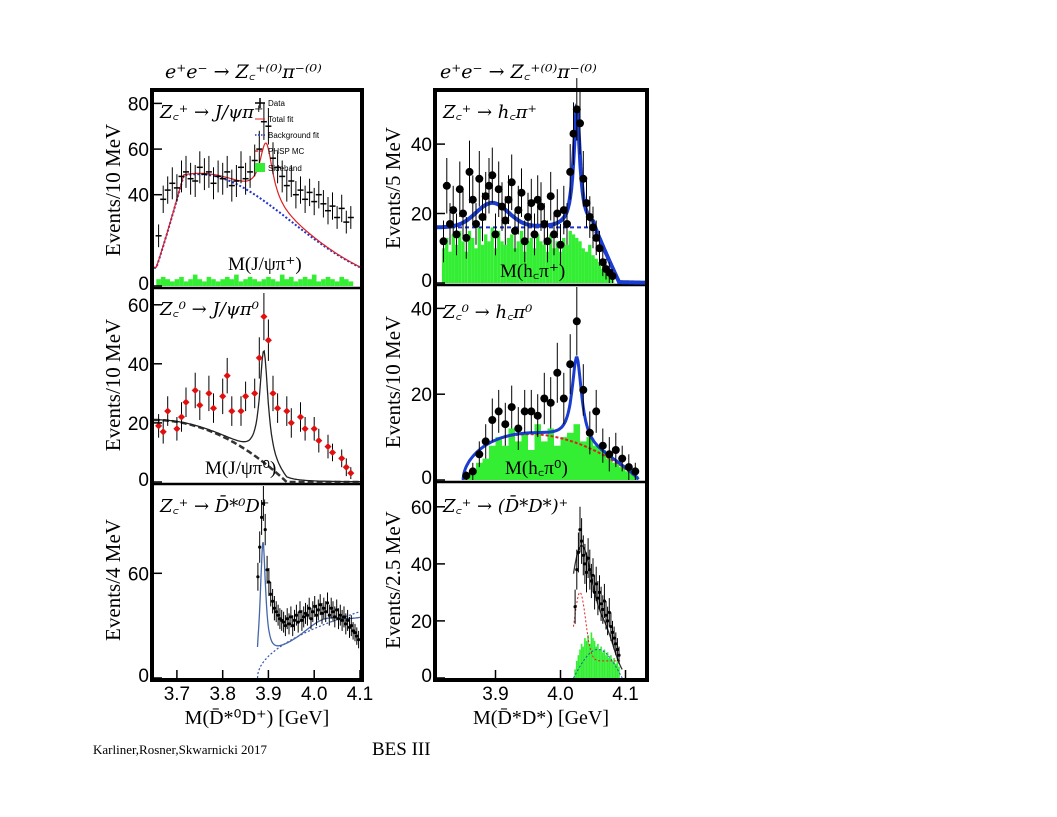 This screenshot has height=817, width=1057. I want to click on total-fit-curve, so click(257, 205).